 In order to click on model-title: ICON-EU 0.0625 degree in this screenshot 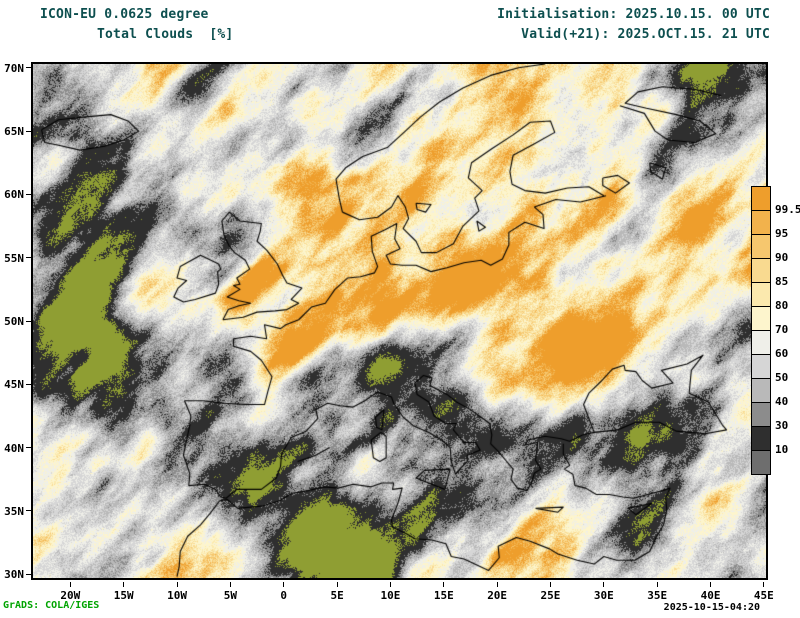, I will do `click(124, 14)`.